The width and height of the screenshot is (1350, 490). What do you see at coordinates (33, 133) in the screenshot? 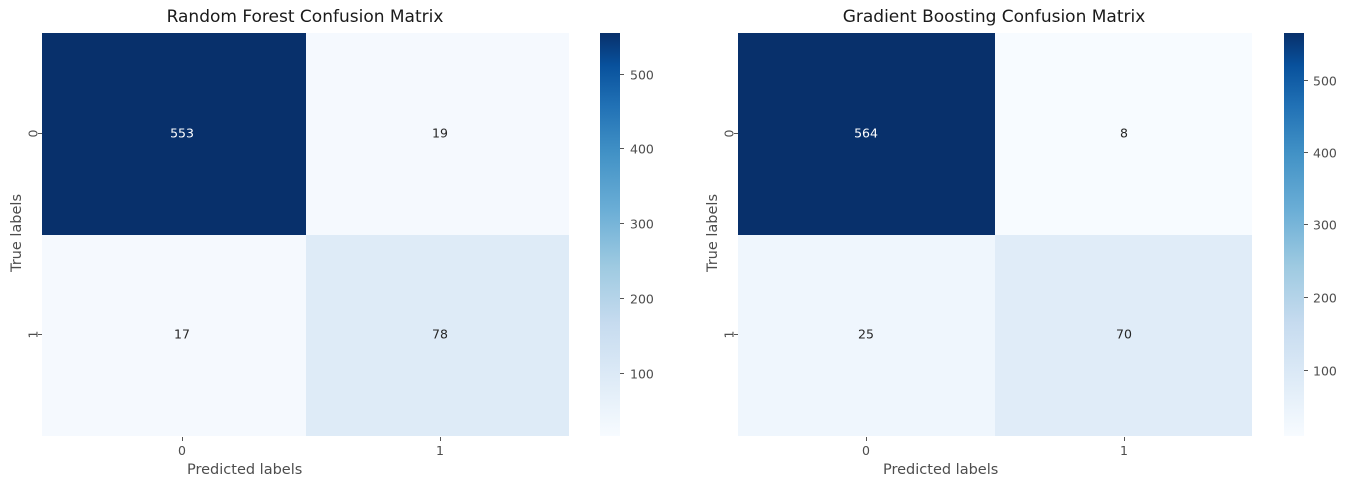
I see `rf-ytick-0: 0` at bounding box center [33, 133].